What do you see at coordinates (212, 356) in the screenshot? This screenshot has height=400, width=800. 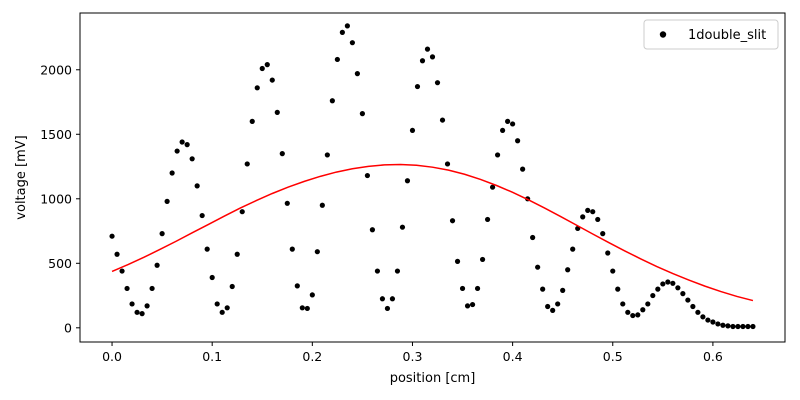 I see `x-tick-label: 0.1` at bounding box center [212, 356].